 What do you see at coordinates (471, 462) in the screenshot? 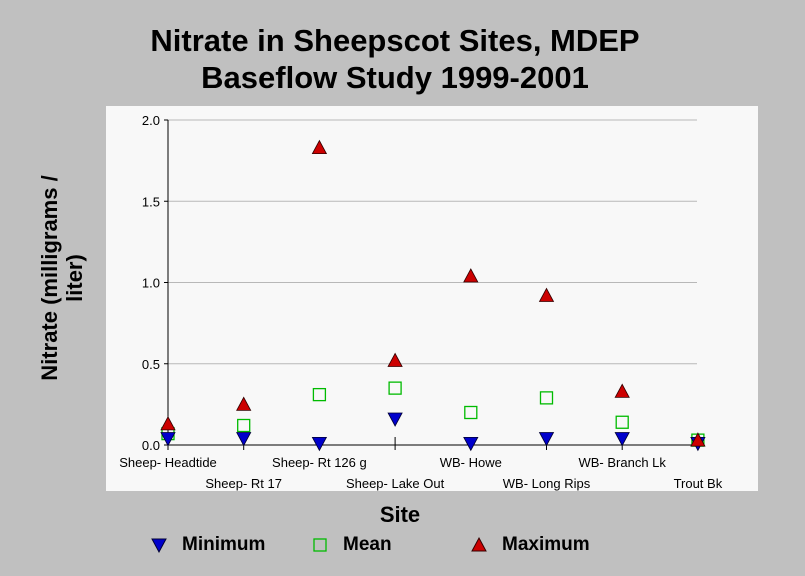
I see `x-tick-label: WB- Howe` at bounding box center [471, 462].